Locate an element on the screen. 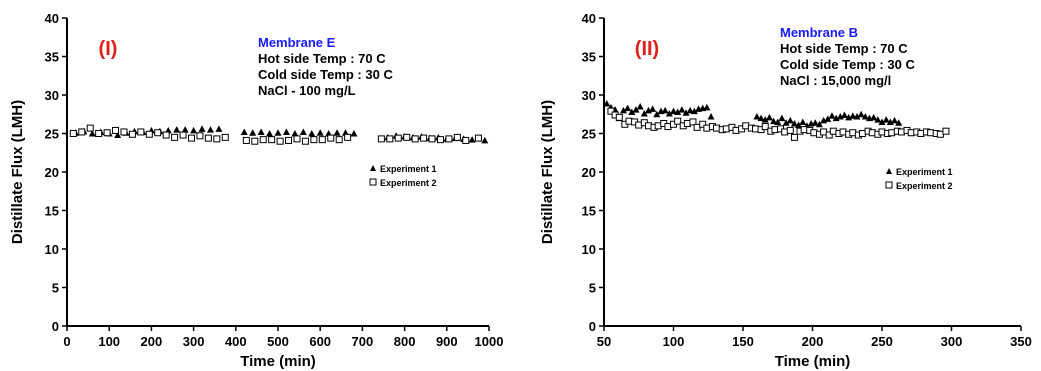  x-tick-label: 600 is located at coordinates (320, 341).